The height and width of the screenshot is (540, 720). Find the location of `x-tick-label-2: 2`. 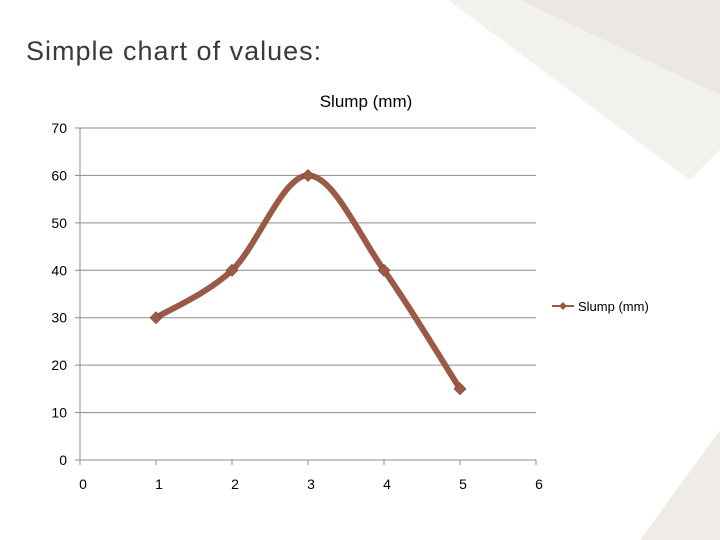

x-tick-label-2: 2 is located at coordinates (235, 484).